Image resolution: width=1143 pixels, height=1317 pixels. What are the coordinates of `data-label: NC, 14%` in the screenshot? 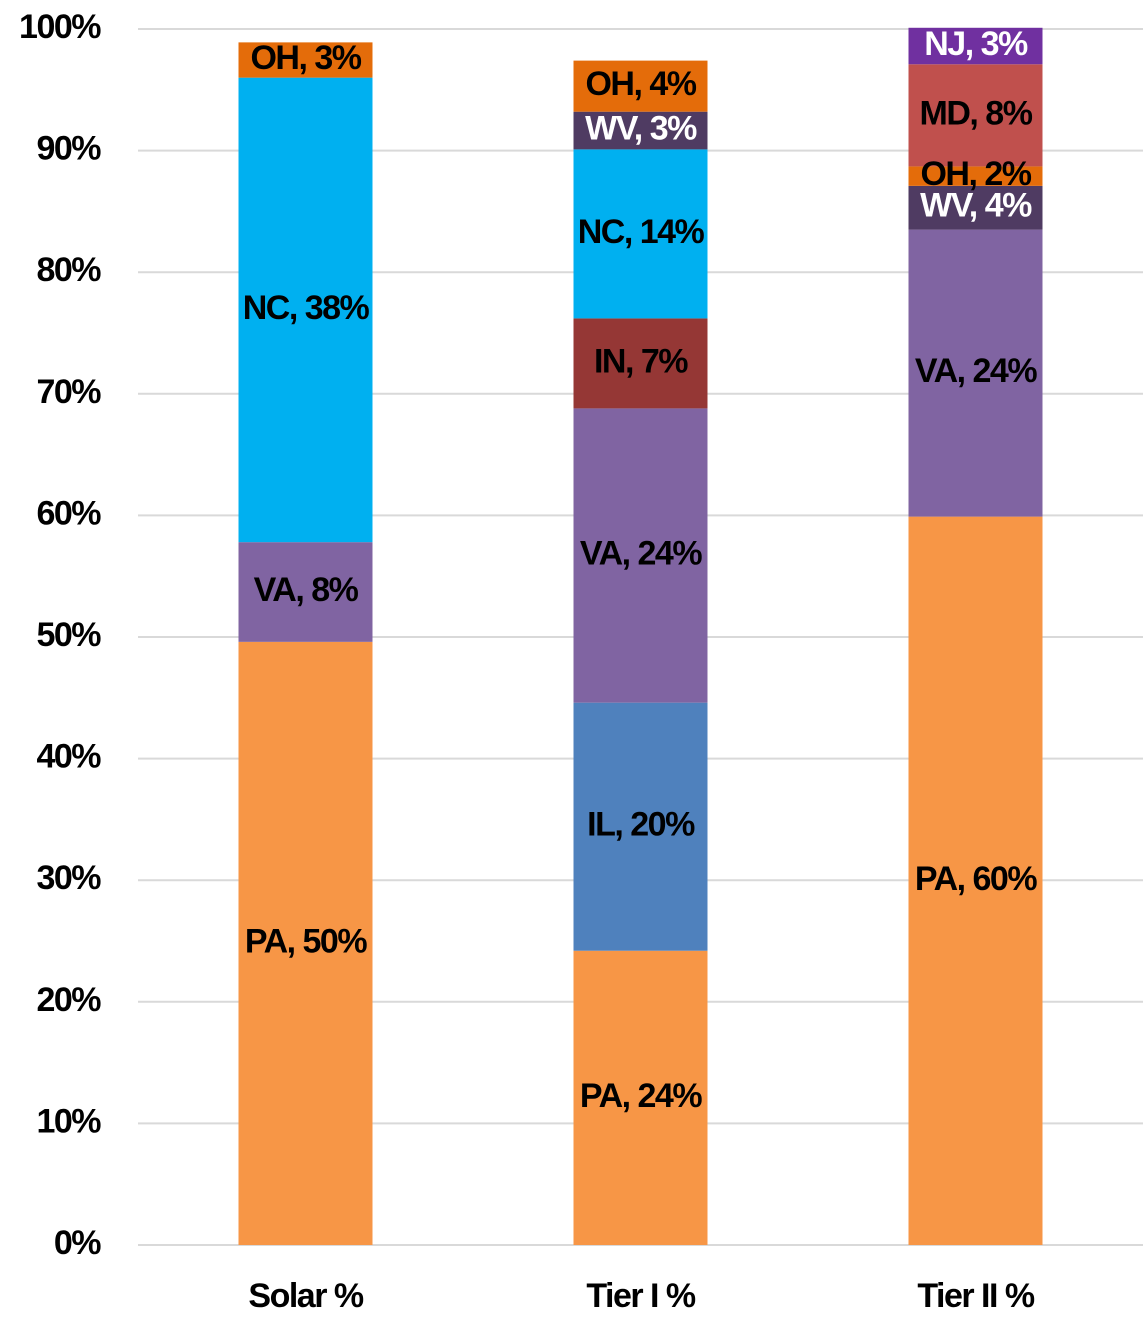 It's located at (641, 232).